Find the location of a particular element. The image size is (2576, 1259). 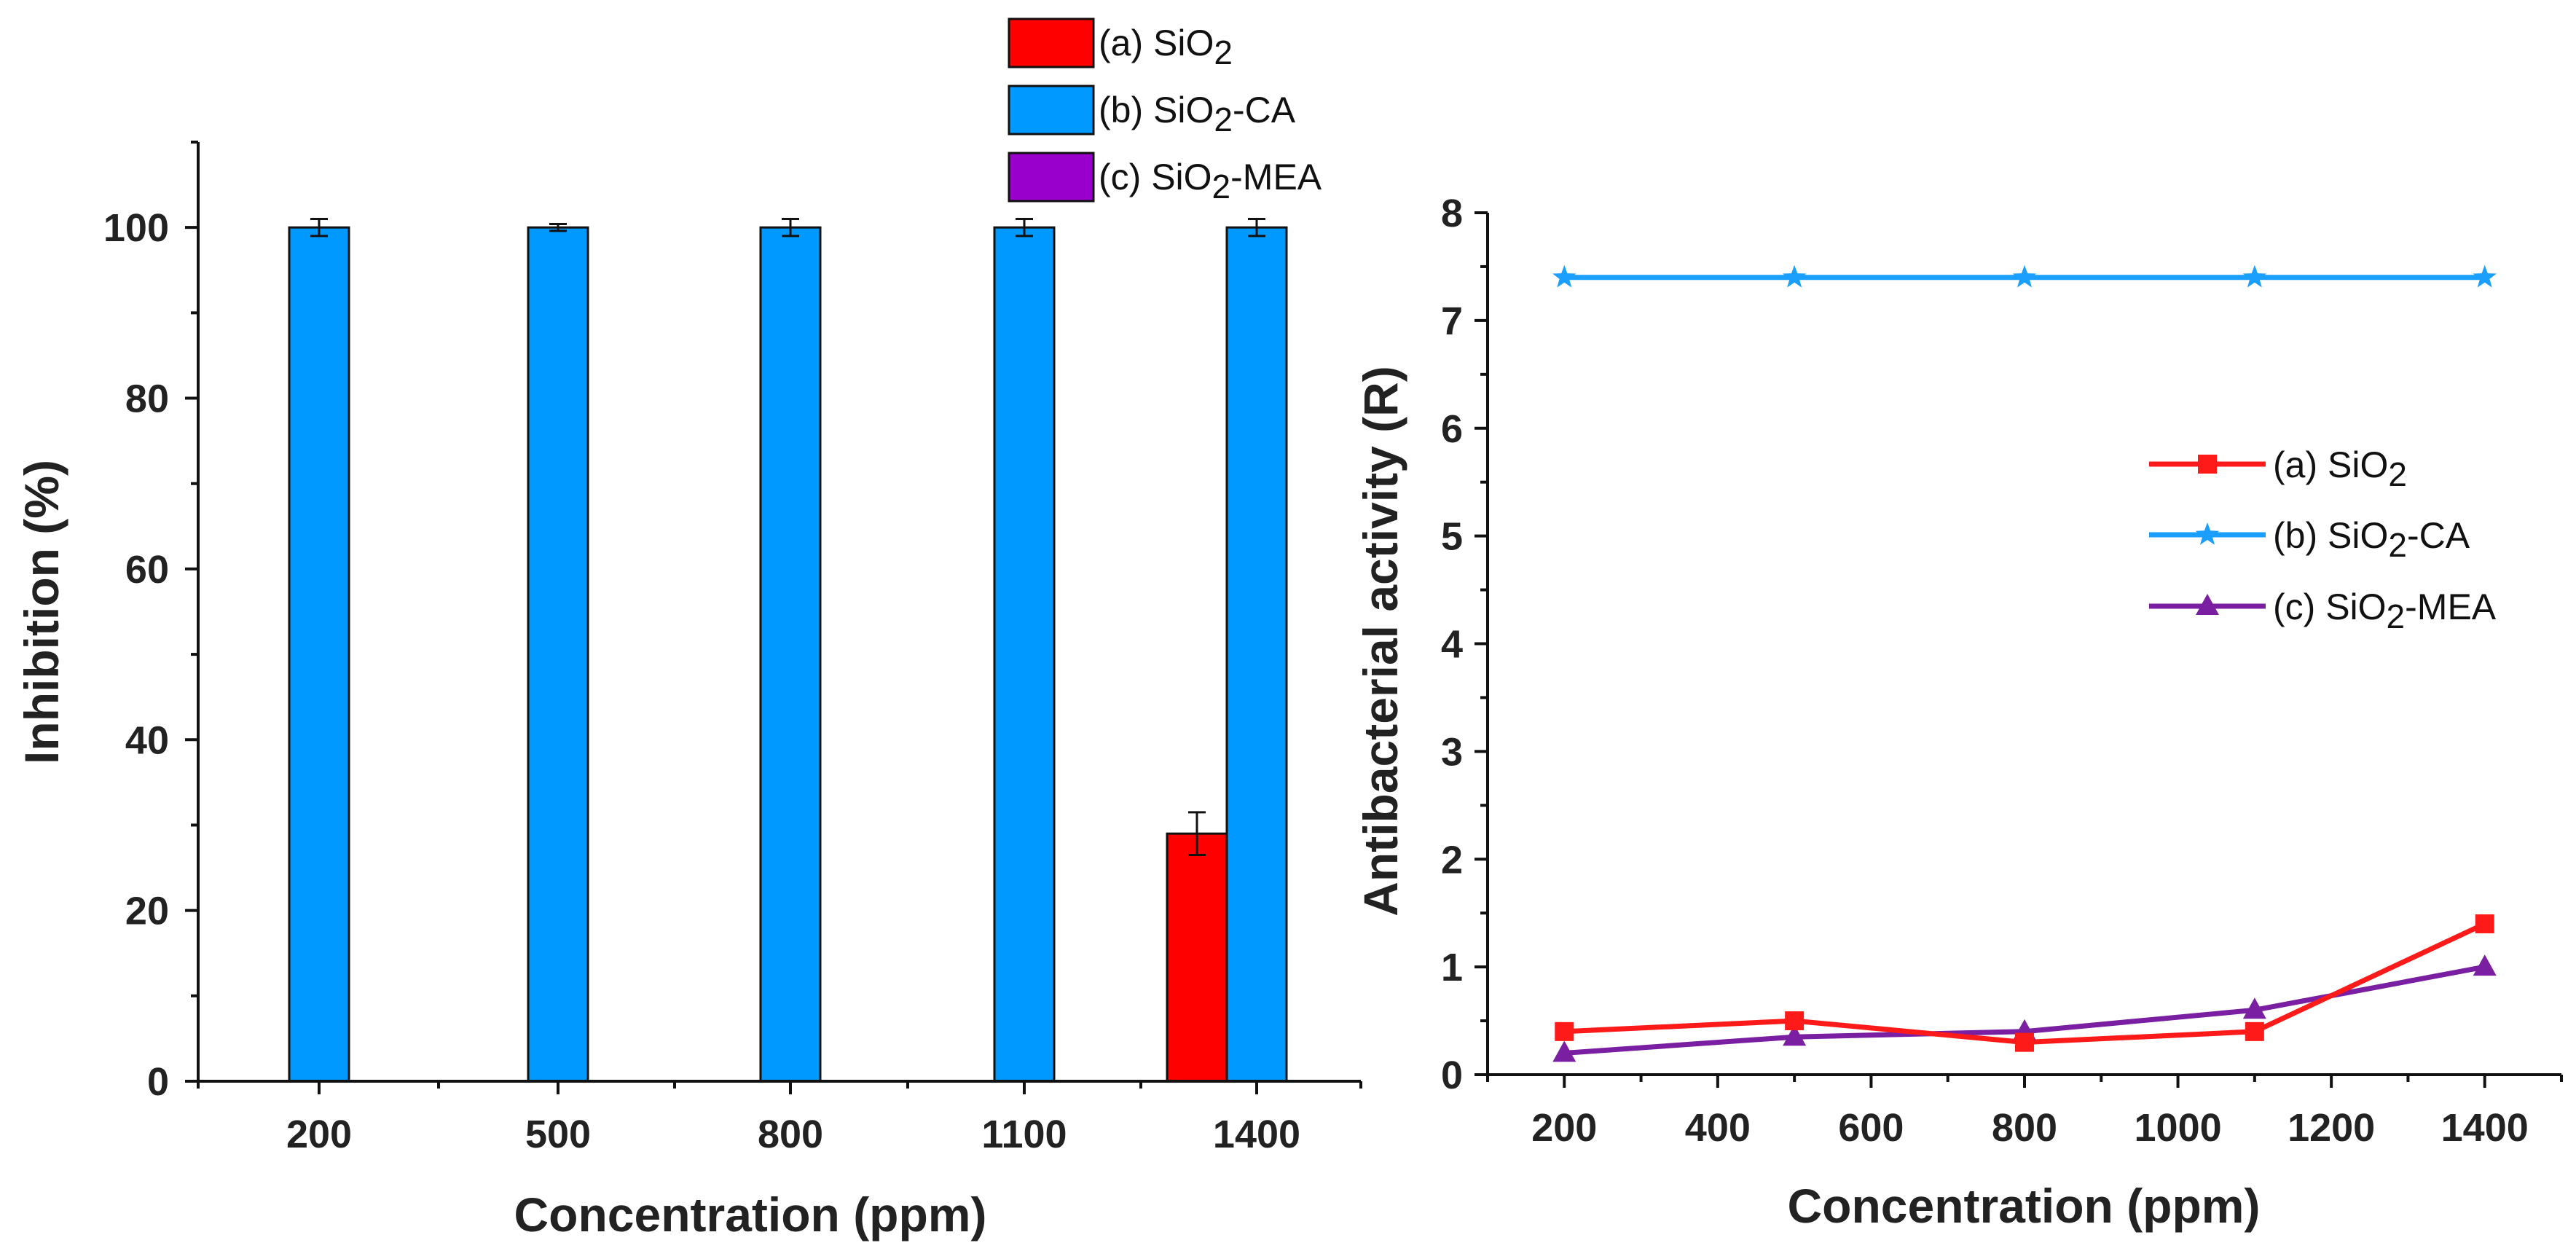

line-legend: (a) SiO2(b) SiO2-CA(c) SiO2-MEA is located at coordinates (2323, 539).